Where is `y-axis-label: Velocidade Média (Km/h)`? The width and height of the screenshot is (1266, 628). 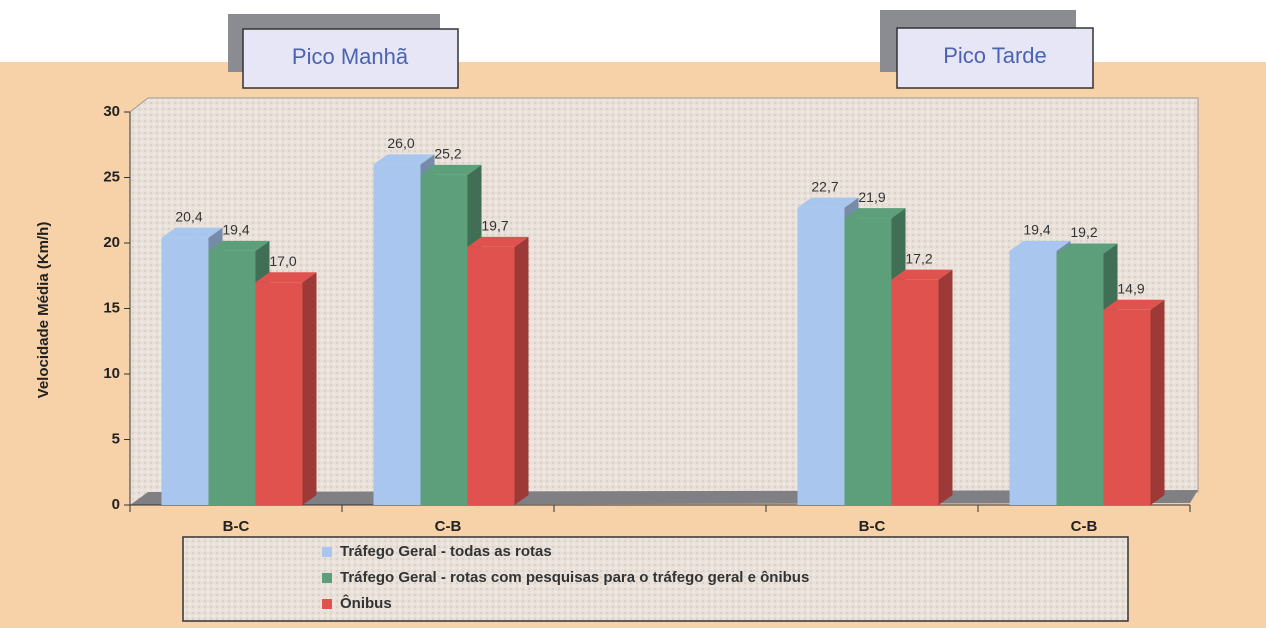 y-axis-label: Velocidade Média (Km/h) is located at coordinates (43, 310).